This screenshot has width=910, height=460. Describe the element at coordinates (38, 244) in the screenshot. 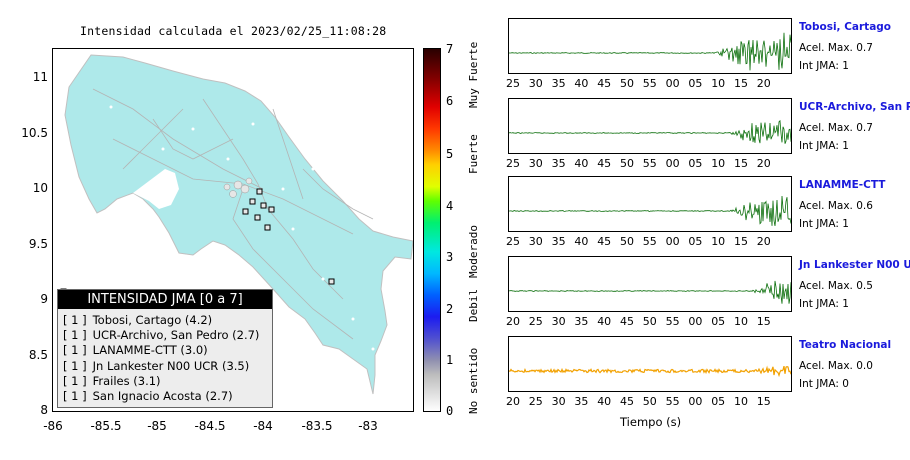

I see `y-tick: 9.5` at that location.